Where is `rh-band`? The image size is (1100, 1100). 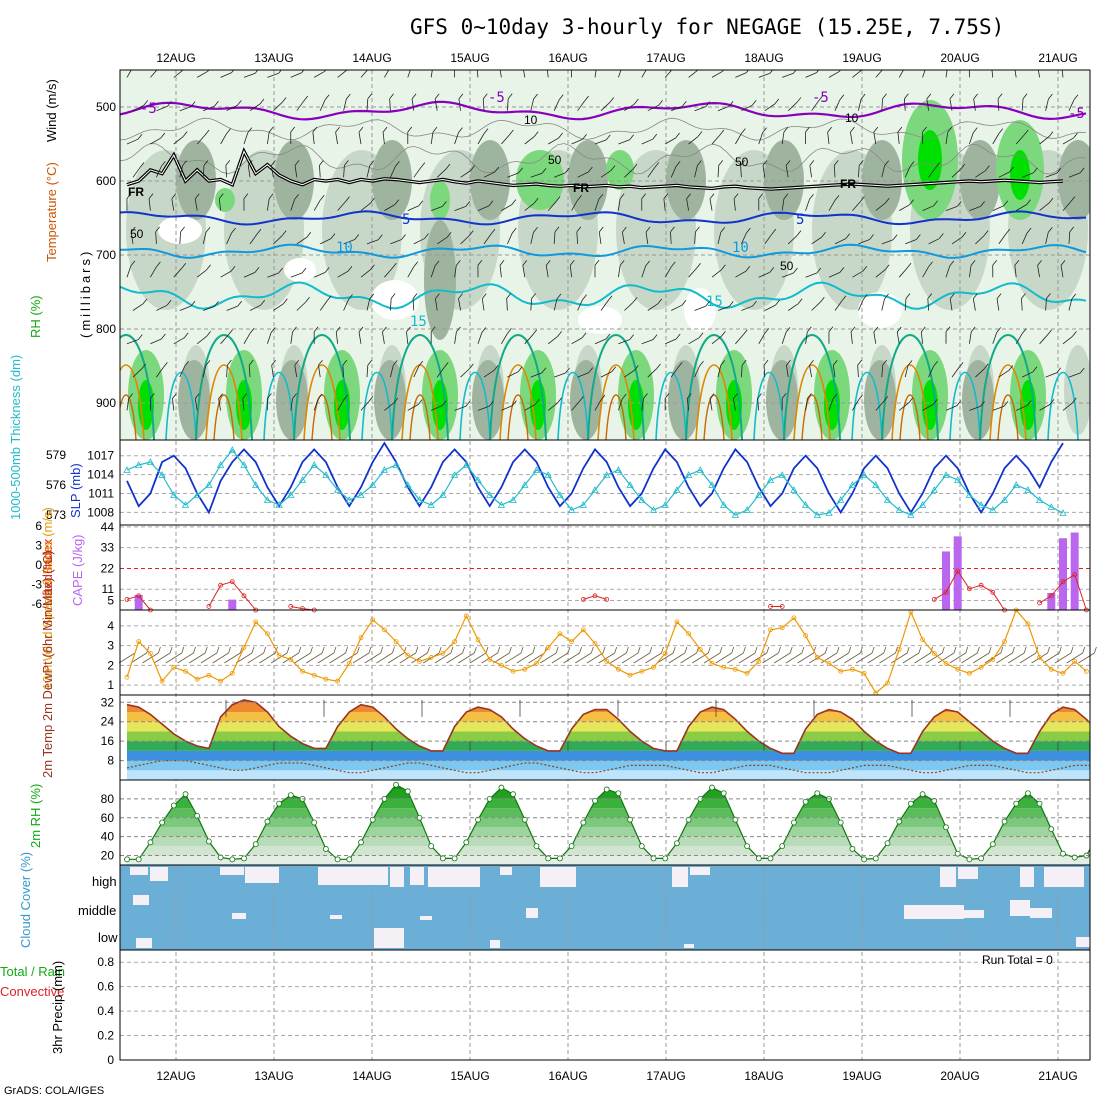
rh-band is located at coordinates (608, 794).